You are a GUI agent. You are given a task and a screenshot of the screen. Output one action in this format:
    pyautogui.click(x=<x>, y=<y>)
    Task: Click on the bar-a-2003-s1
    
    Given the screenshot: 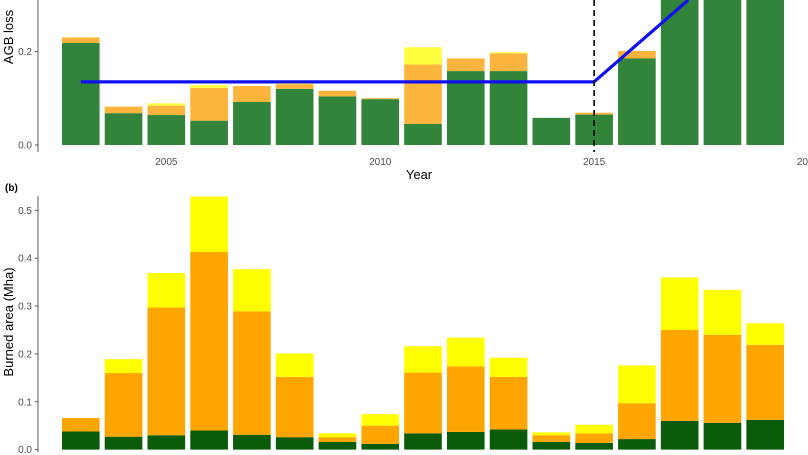 What is the action you would take?
    pyautogui.click(x=80, y=40)
    